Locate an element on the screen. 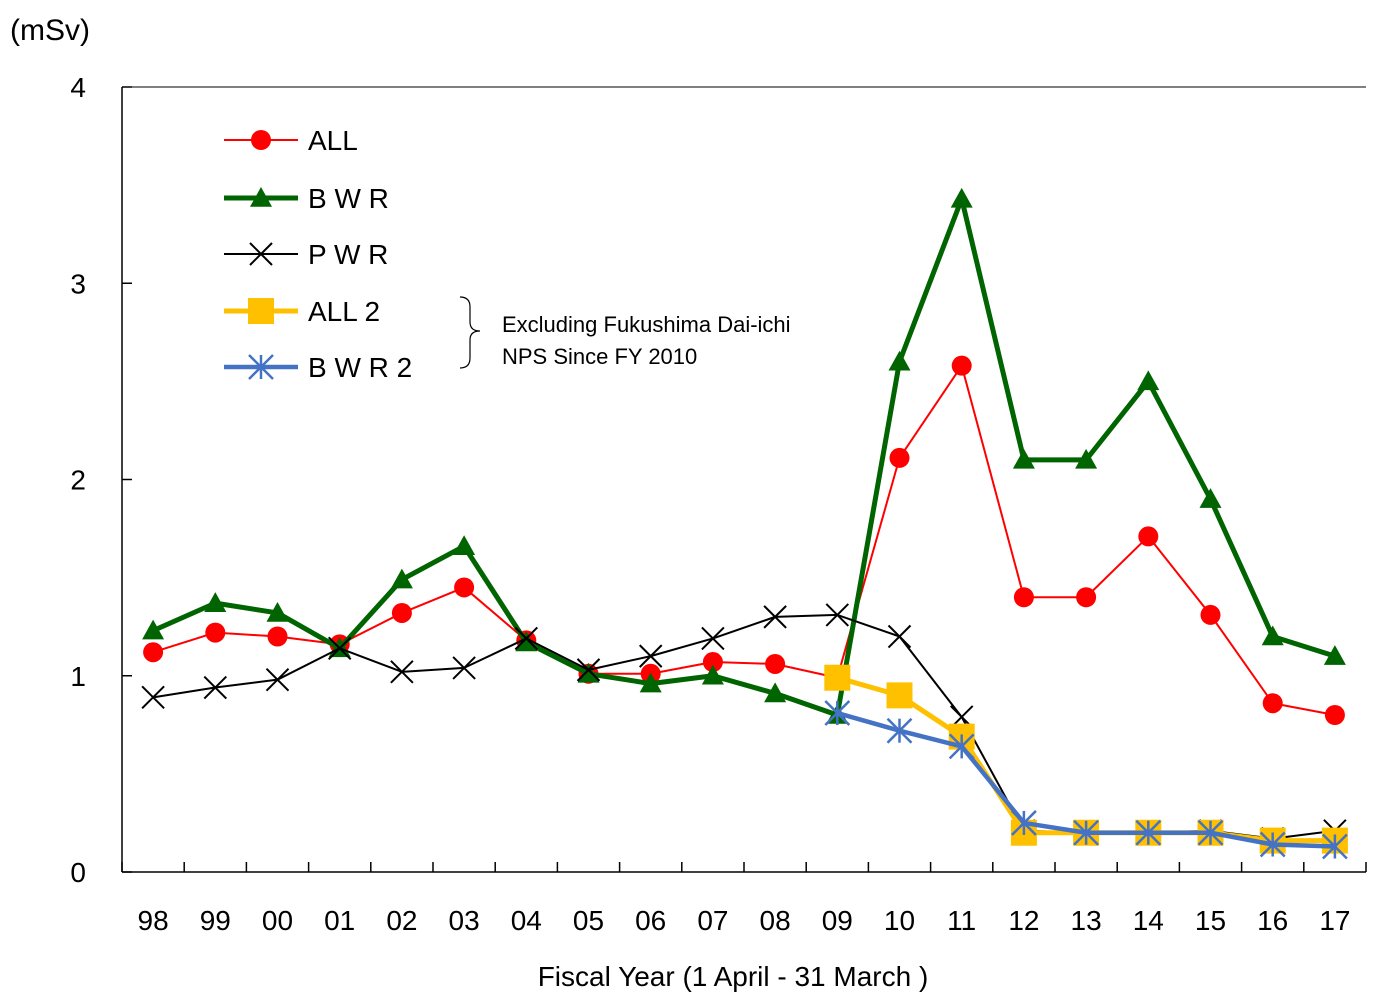 The width and height of the screenshot is (1374, 994). x-tick-label: 10 is located at coordinates (899, 920).